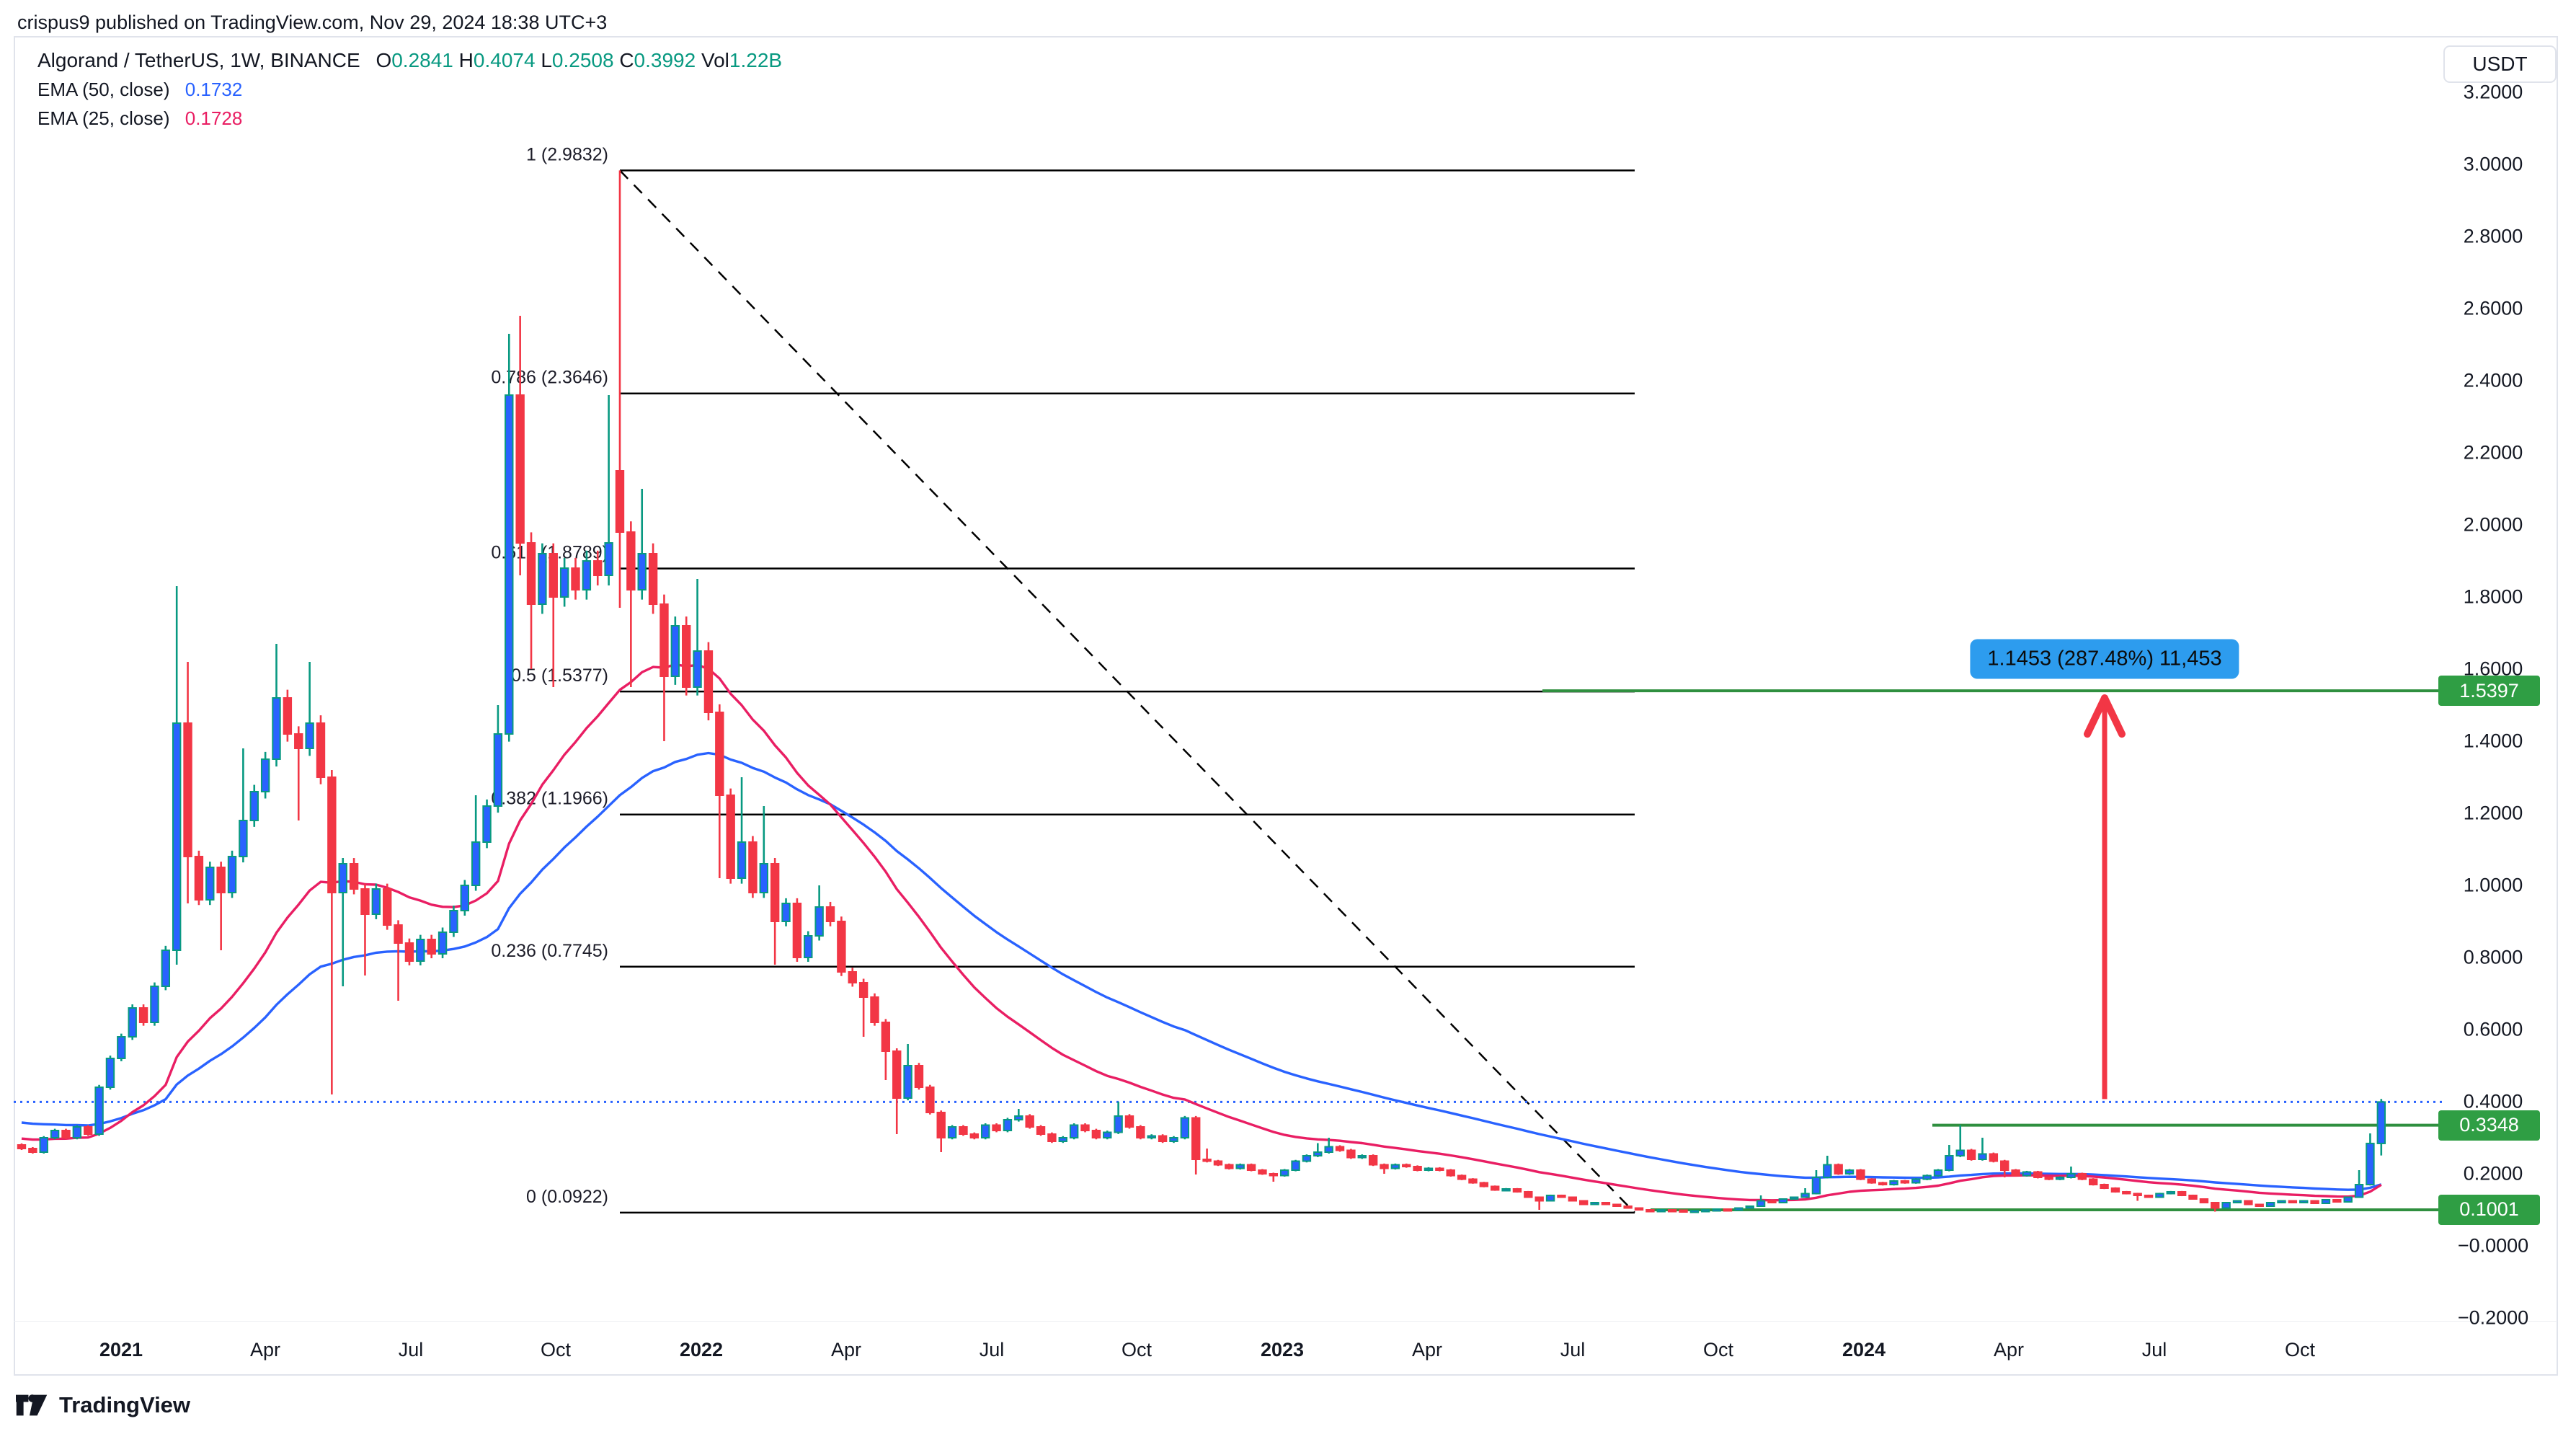 This screenshot has height=1429, width=2576. I want to click on ema25-label: EMA (25, close), so click(103, 118).